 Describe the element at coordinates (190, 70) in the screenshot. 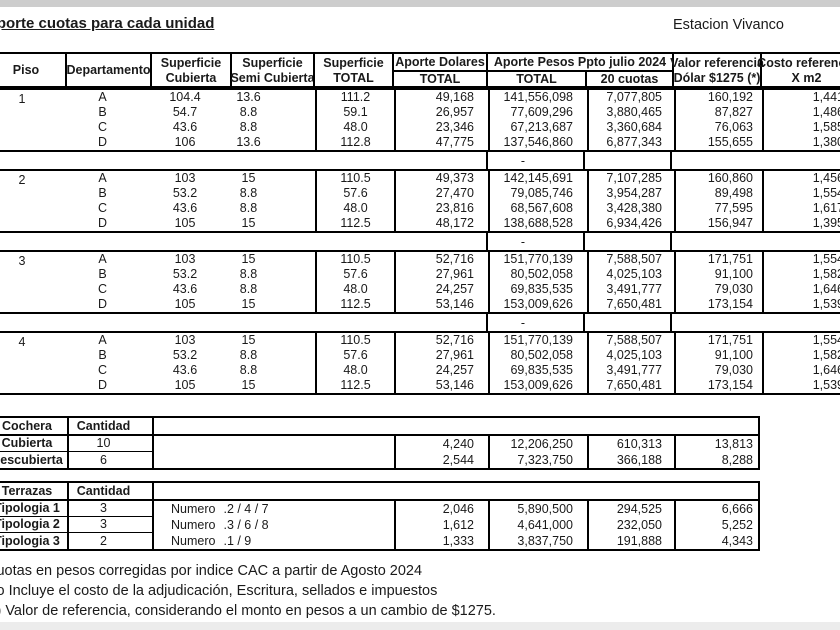

I see `header-sup-cubierta: Superficie Cubierta` at that location.